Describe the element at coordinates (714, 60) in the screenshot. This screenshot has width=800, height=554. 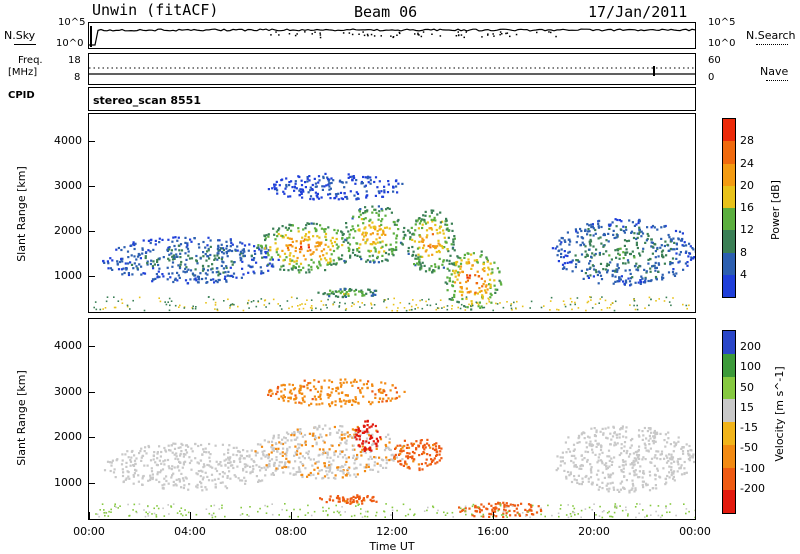
I see `nave-top-tick: 60` at that location.